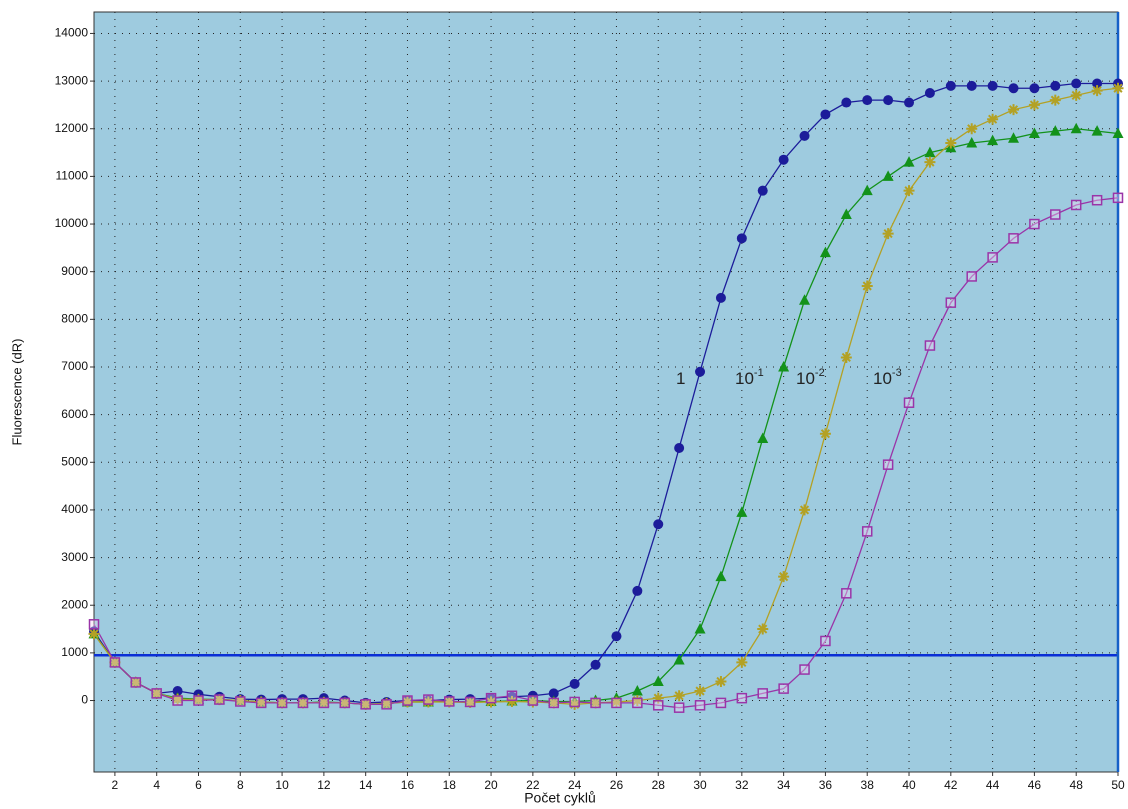 Image resolution: width=1128 pixels, height=809 pixels. Describe the element at coordinates (366, 785) in the screenshot. I see `x-tick-label: 14` at that location.